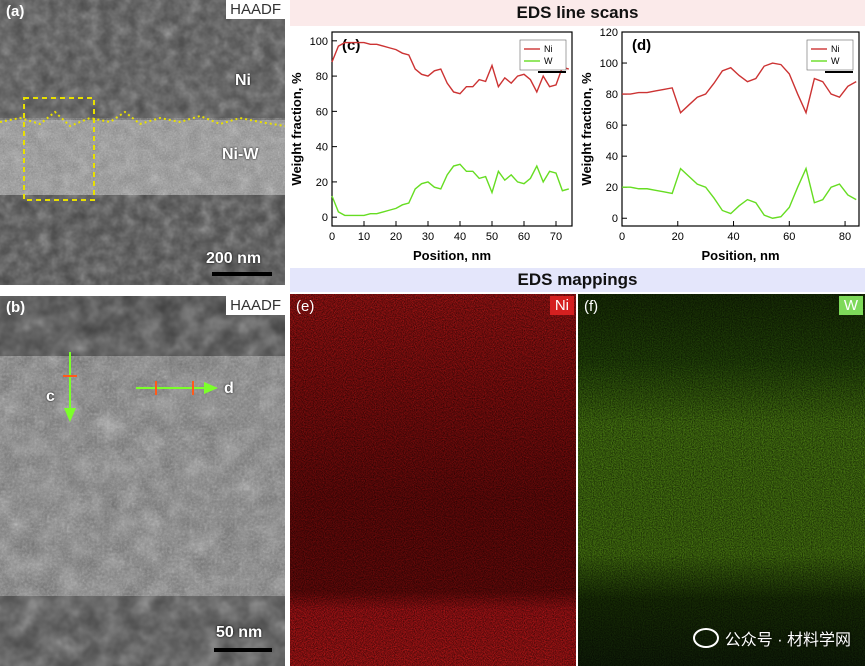 This screenshot has width=865, height=666. I want to click on line-scans-title: EDS line scans, so click(577, 12).